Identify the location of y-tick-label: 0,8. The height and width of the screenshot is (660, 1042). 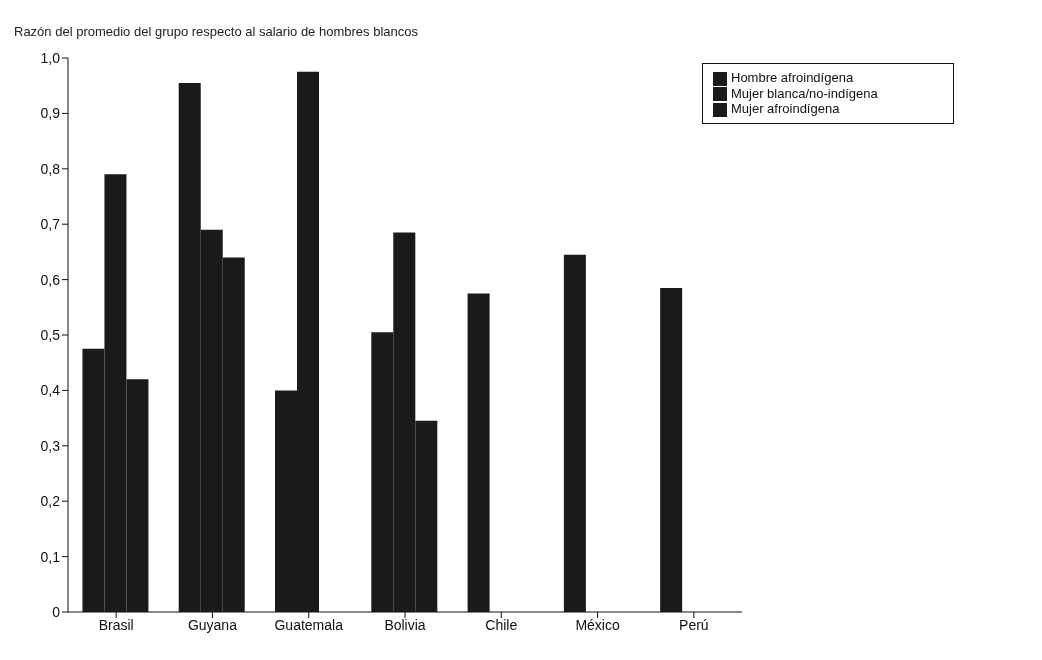
(50, 168).